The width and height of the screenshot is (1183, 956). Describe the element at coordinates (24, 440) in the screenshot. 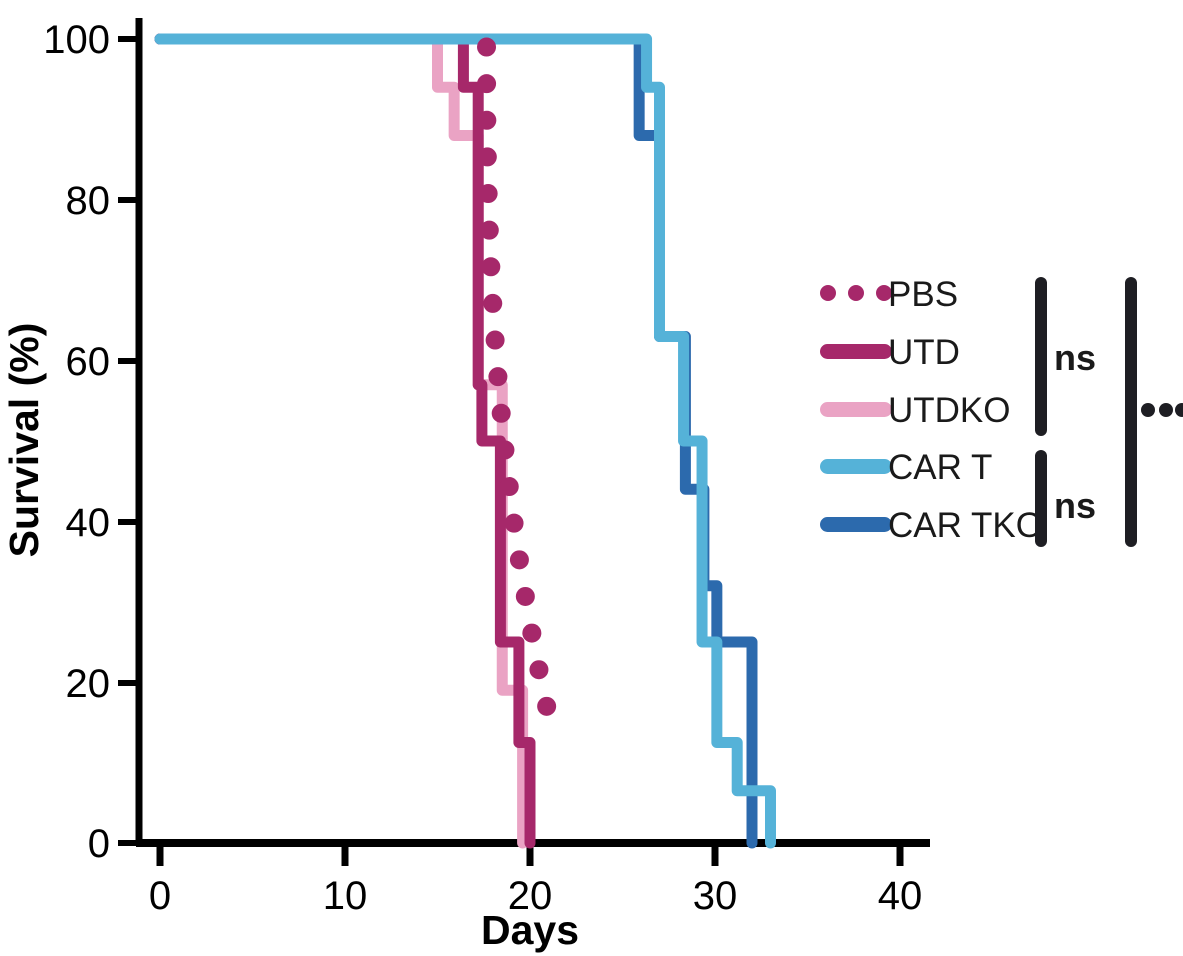

I see `y-axis-title: Survival (%)` at that location.